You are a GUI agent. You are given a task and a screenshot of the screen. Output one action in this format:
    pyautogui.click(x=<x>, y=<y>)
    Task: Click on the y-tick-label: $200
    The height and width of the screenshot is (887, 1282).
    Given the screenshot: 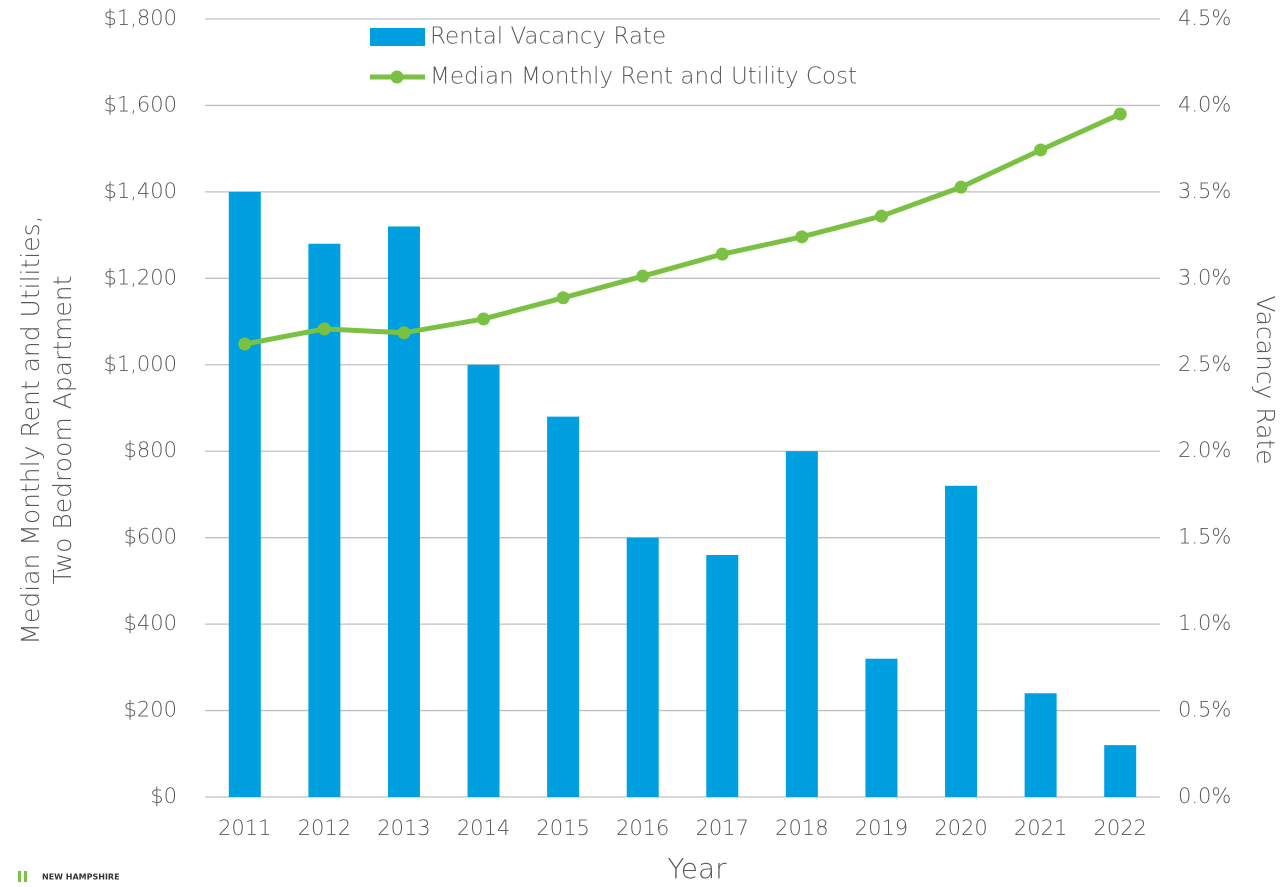 What is the action you would take?
    pyautogui.click(x=150, y=710)
    